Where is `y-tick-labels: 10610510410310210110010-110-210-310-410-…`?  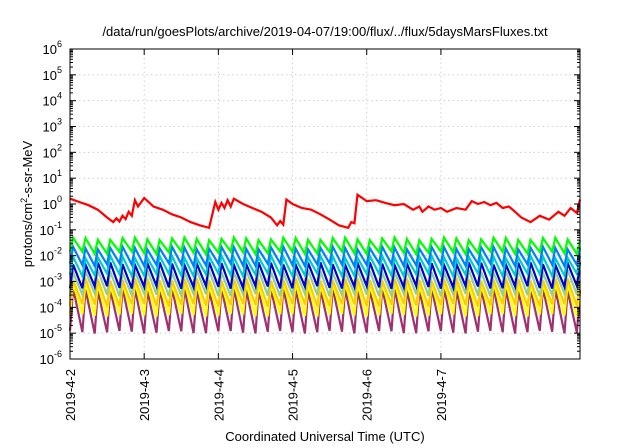 y-tick-labels: 10610510410310210110010-110-210-310-410-… is located at coordinates (51, 203).